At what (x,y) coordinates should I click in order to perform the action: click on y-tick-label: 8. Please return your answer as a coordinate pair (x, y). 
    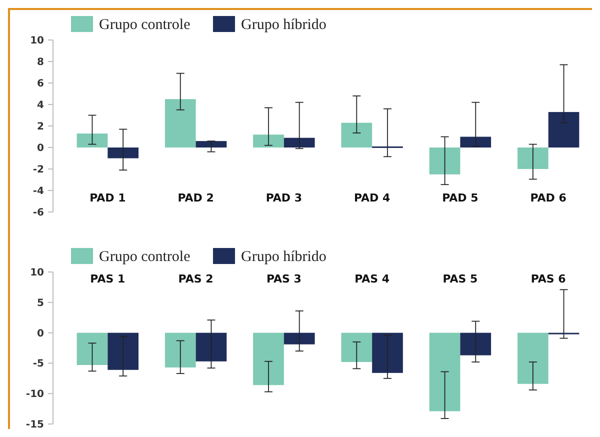
    Looking at the image, I should click on (40, 62).